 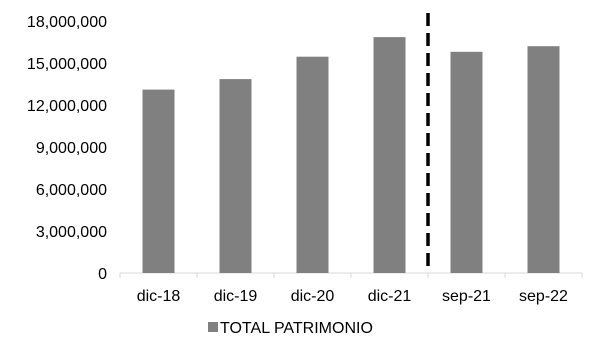 What do you see at coordinates (102, 274) in the screenshot?
I see `y-tick-label: 0` at bounding box center [102, 274].